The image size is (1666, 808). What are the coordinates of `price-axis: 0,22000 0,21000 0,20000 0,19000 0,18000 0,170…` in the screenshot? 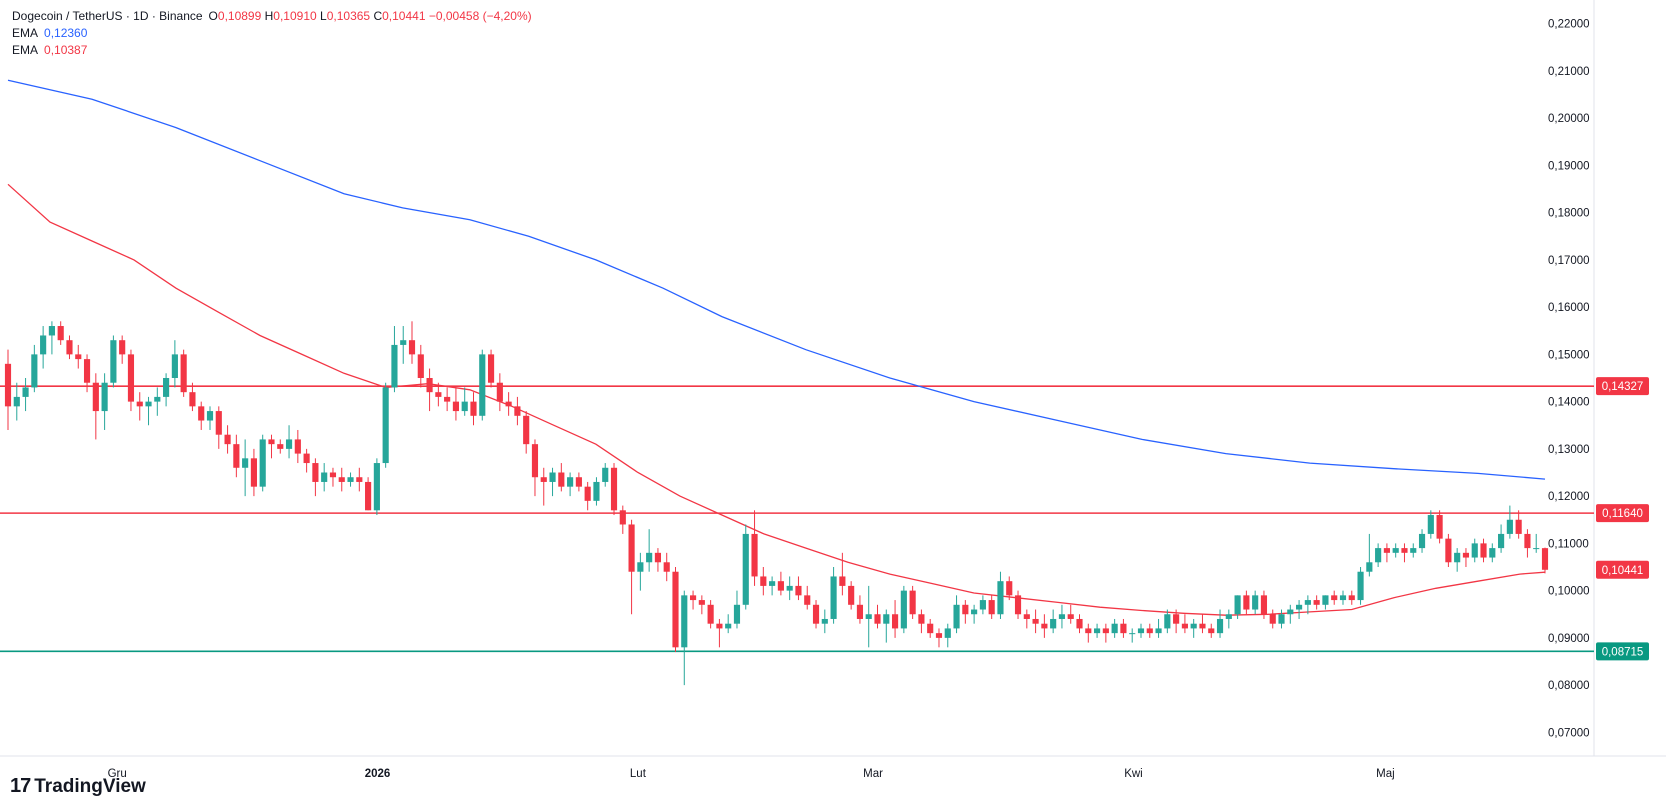 It's located at (1569, 379).